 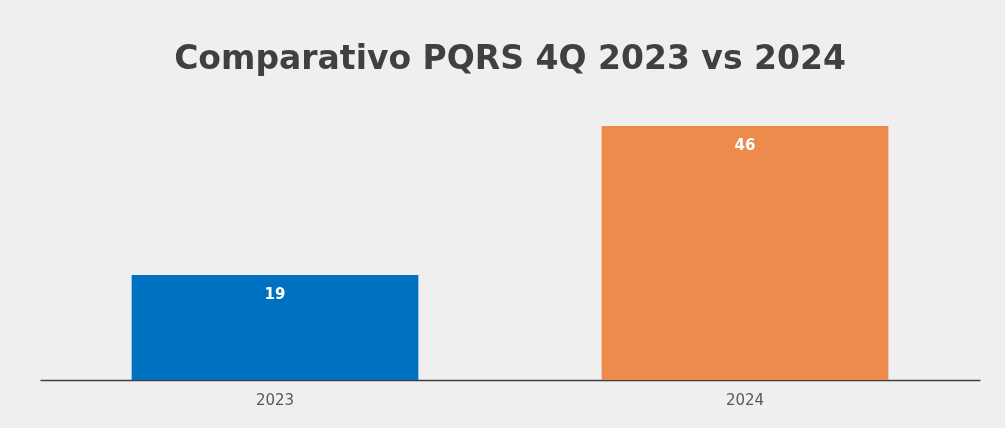 What do you see at coordinates (275, 294) in the screenshot?
I see `data-label: 19` at bounding box center [275, 294].